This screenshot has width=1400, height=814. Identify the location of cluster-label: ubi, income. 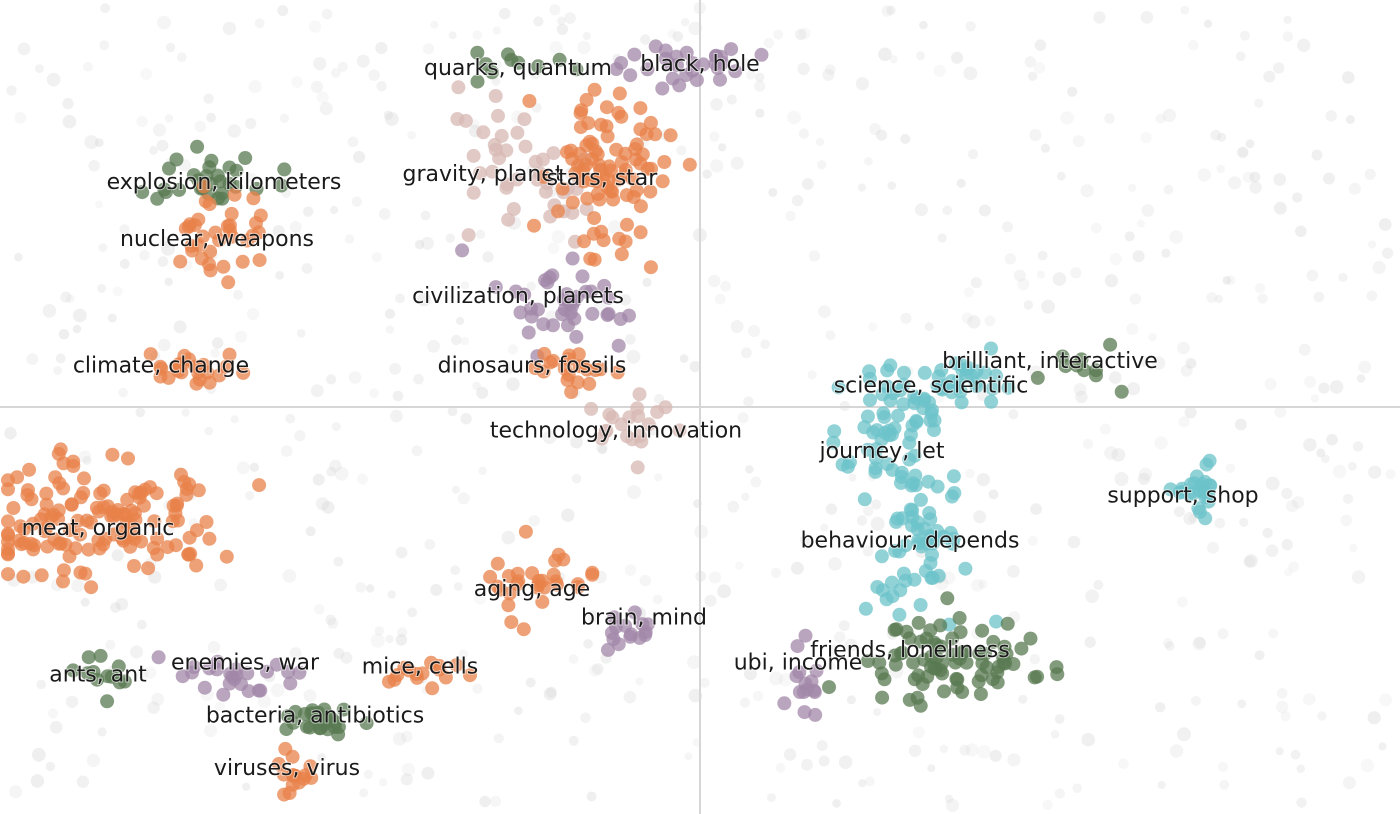
(798, 662).